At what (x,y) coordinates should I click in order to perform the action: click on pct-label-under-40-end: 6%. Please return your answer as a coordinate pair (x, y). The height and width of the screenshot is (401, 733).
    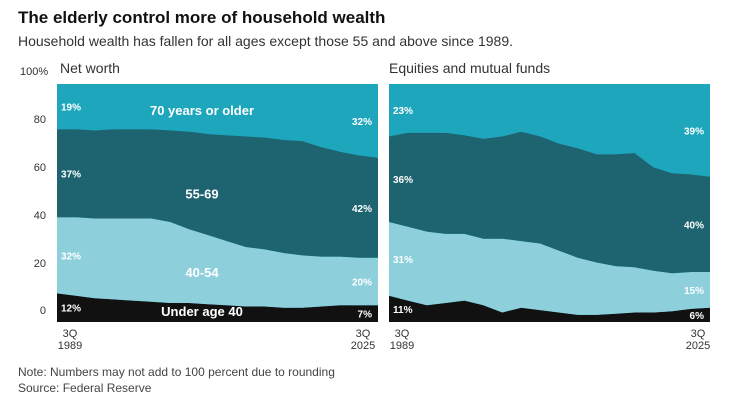
    Looking at the image, I should click on (697, 316).